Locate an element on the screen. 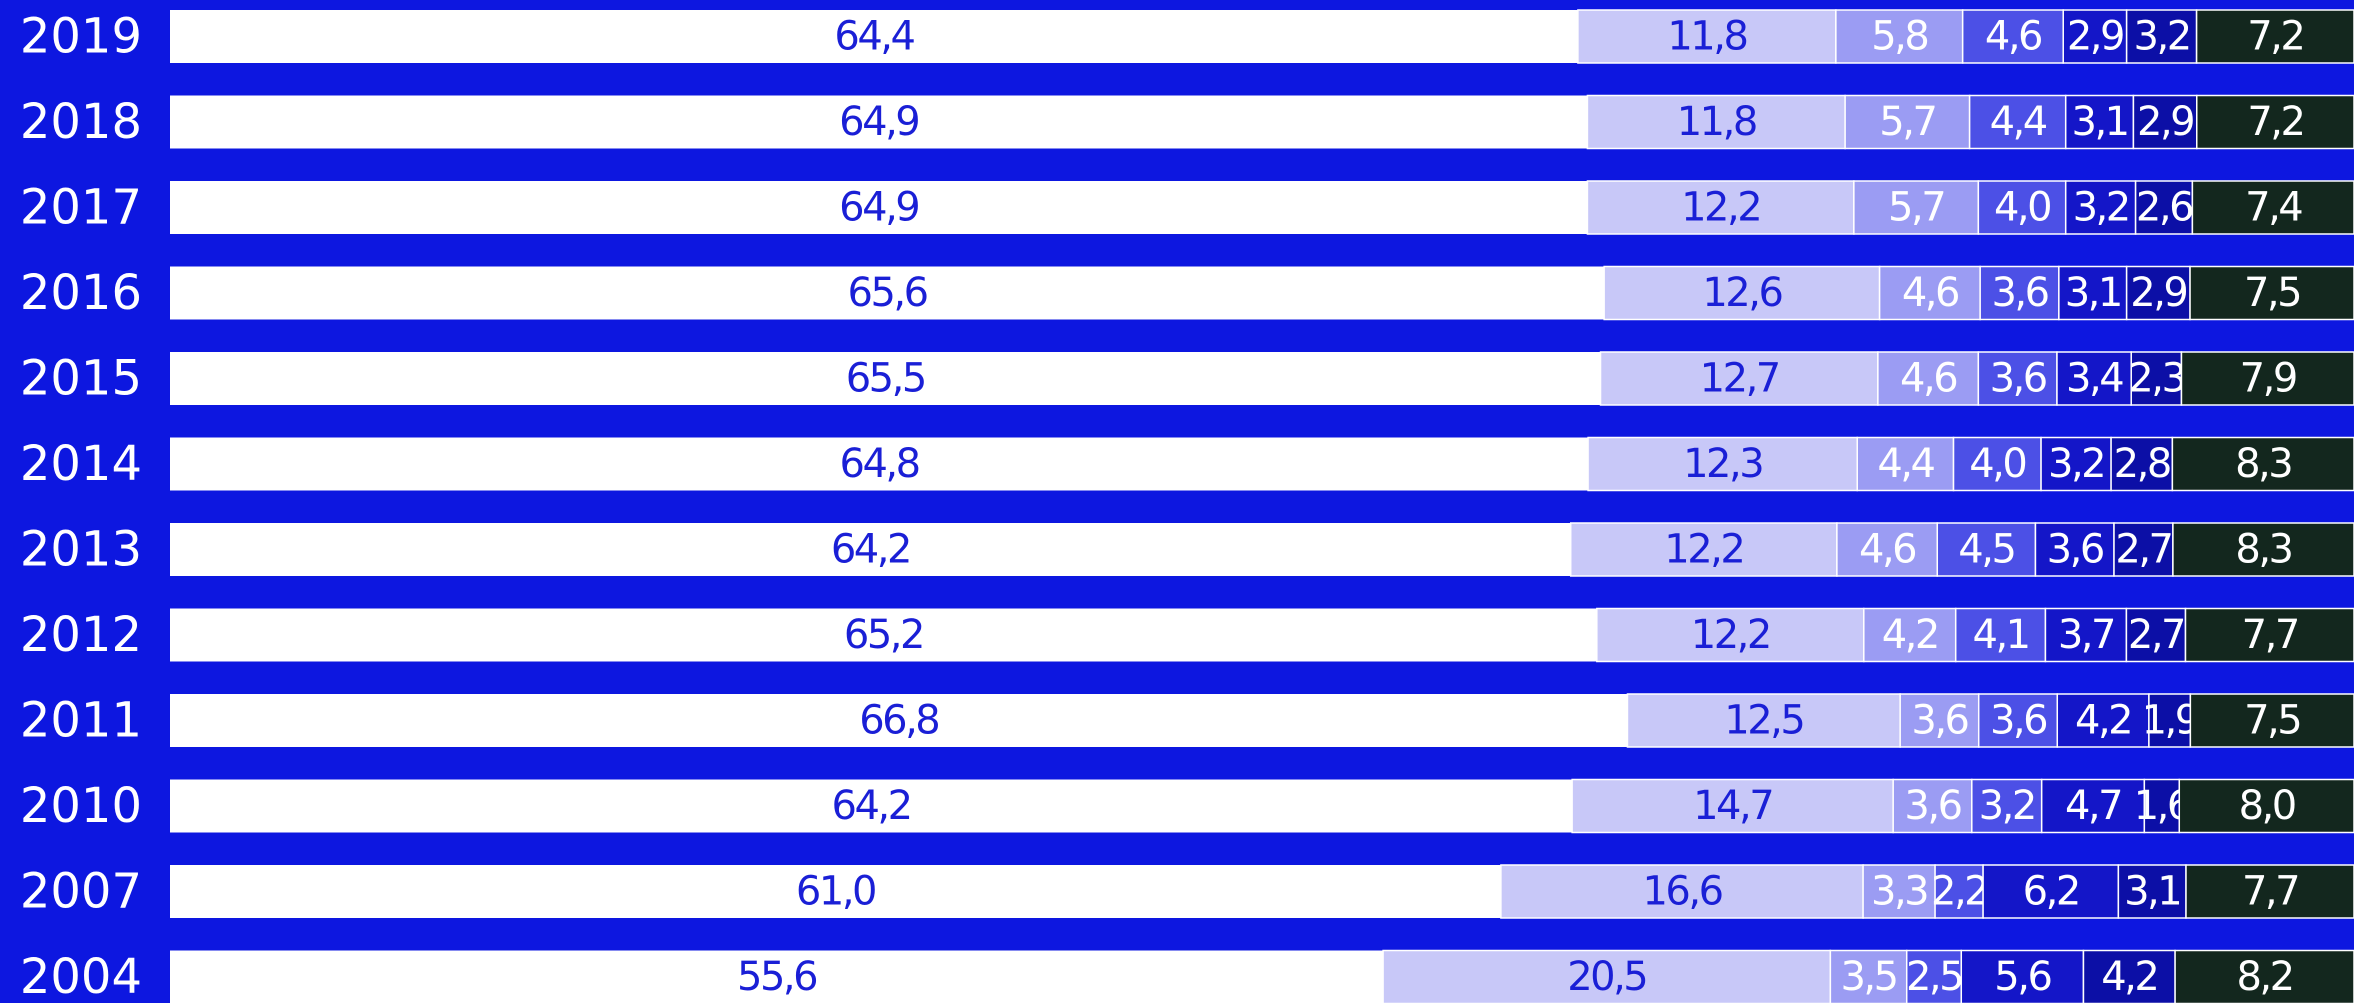 The height and width of the screenshot is (1003, 2354). data-label: 2,7 is located at coordinates (2143, 550).